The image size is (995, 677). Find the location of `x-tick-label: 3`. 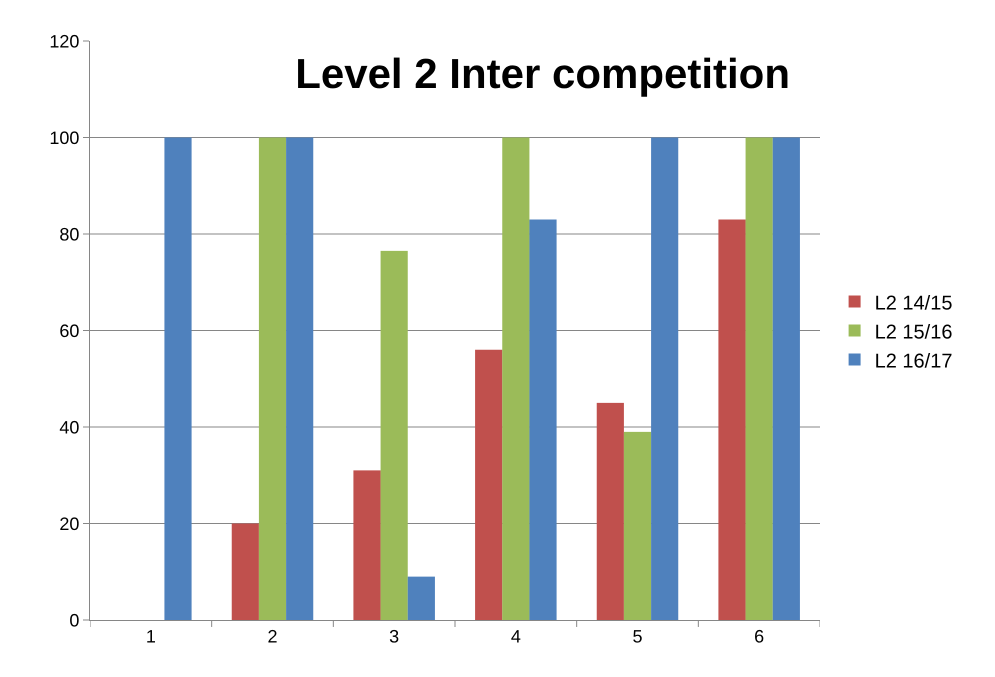

x-tick-label: 3 is located at coordinates (394, 636).